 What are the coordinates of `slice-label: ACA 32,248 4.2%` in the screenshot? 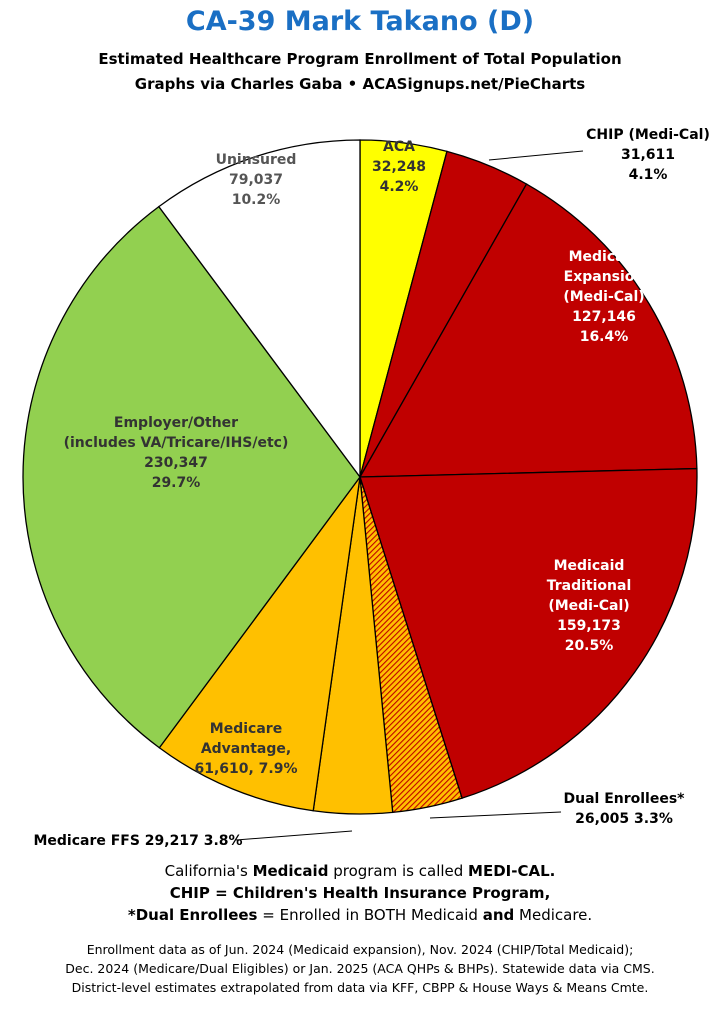 It's located at (399, 167).